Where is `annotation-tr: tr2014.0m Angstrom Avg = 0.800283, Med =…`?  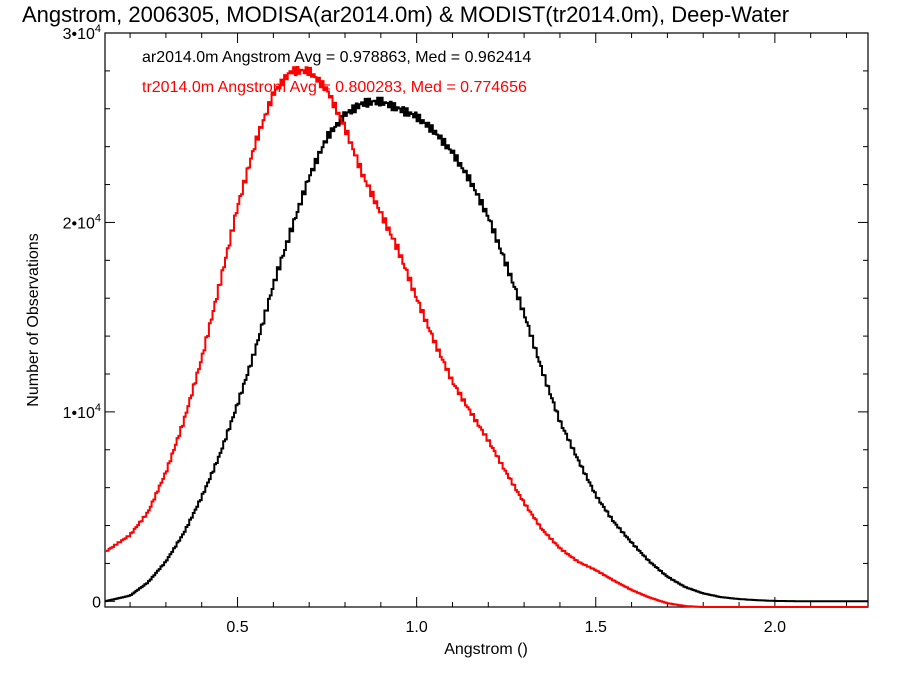
annotation-tr: tr2014.0m Angstrom Avg = 0.800283, Med =… is located at coordinates (334, 87).